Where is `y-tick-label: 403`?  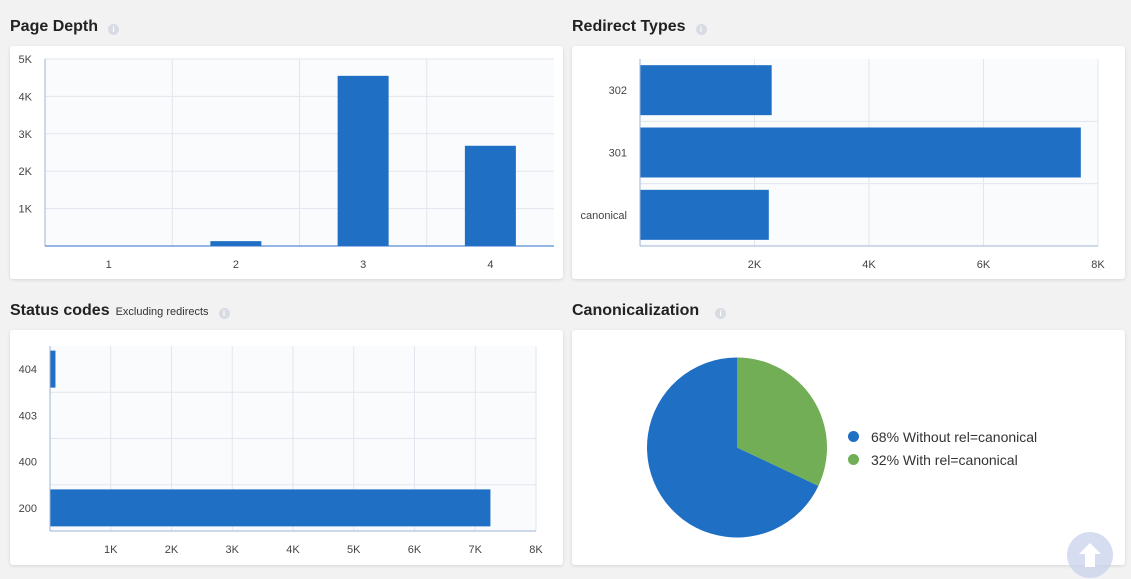
y-tick-label: 403 is located at coordinates (28, 416).